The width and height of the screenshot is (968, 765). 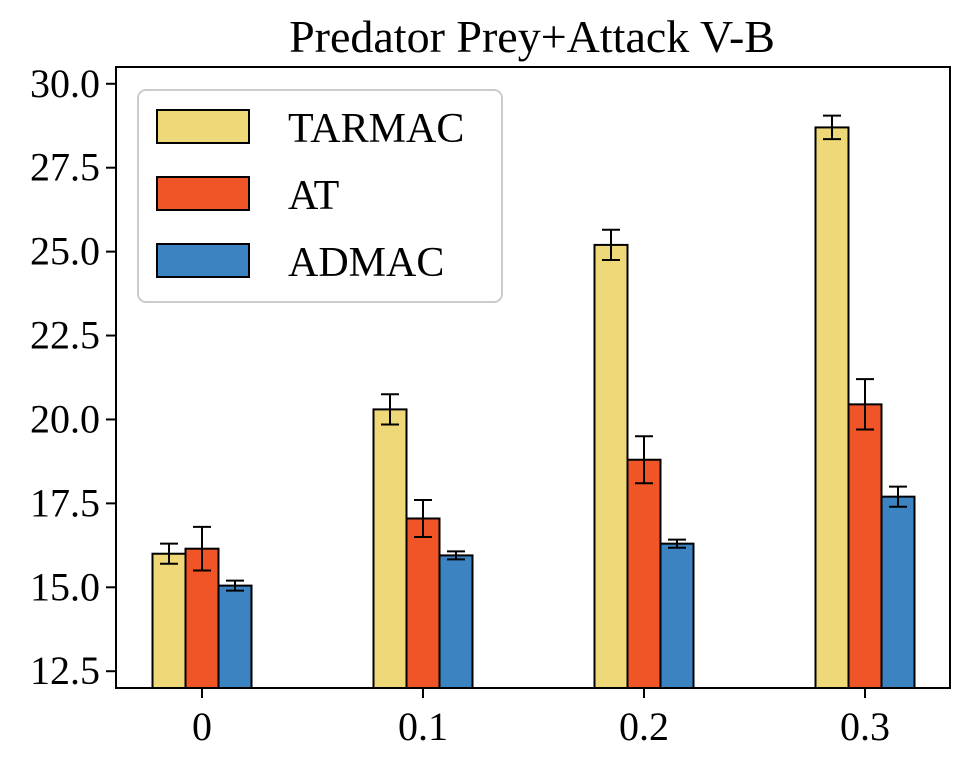 I want to click on y-tick-label-6: 27.5, so click(x=65, y=167).